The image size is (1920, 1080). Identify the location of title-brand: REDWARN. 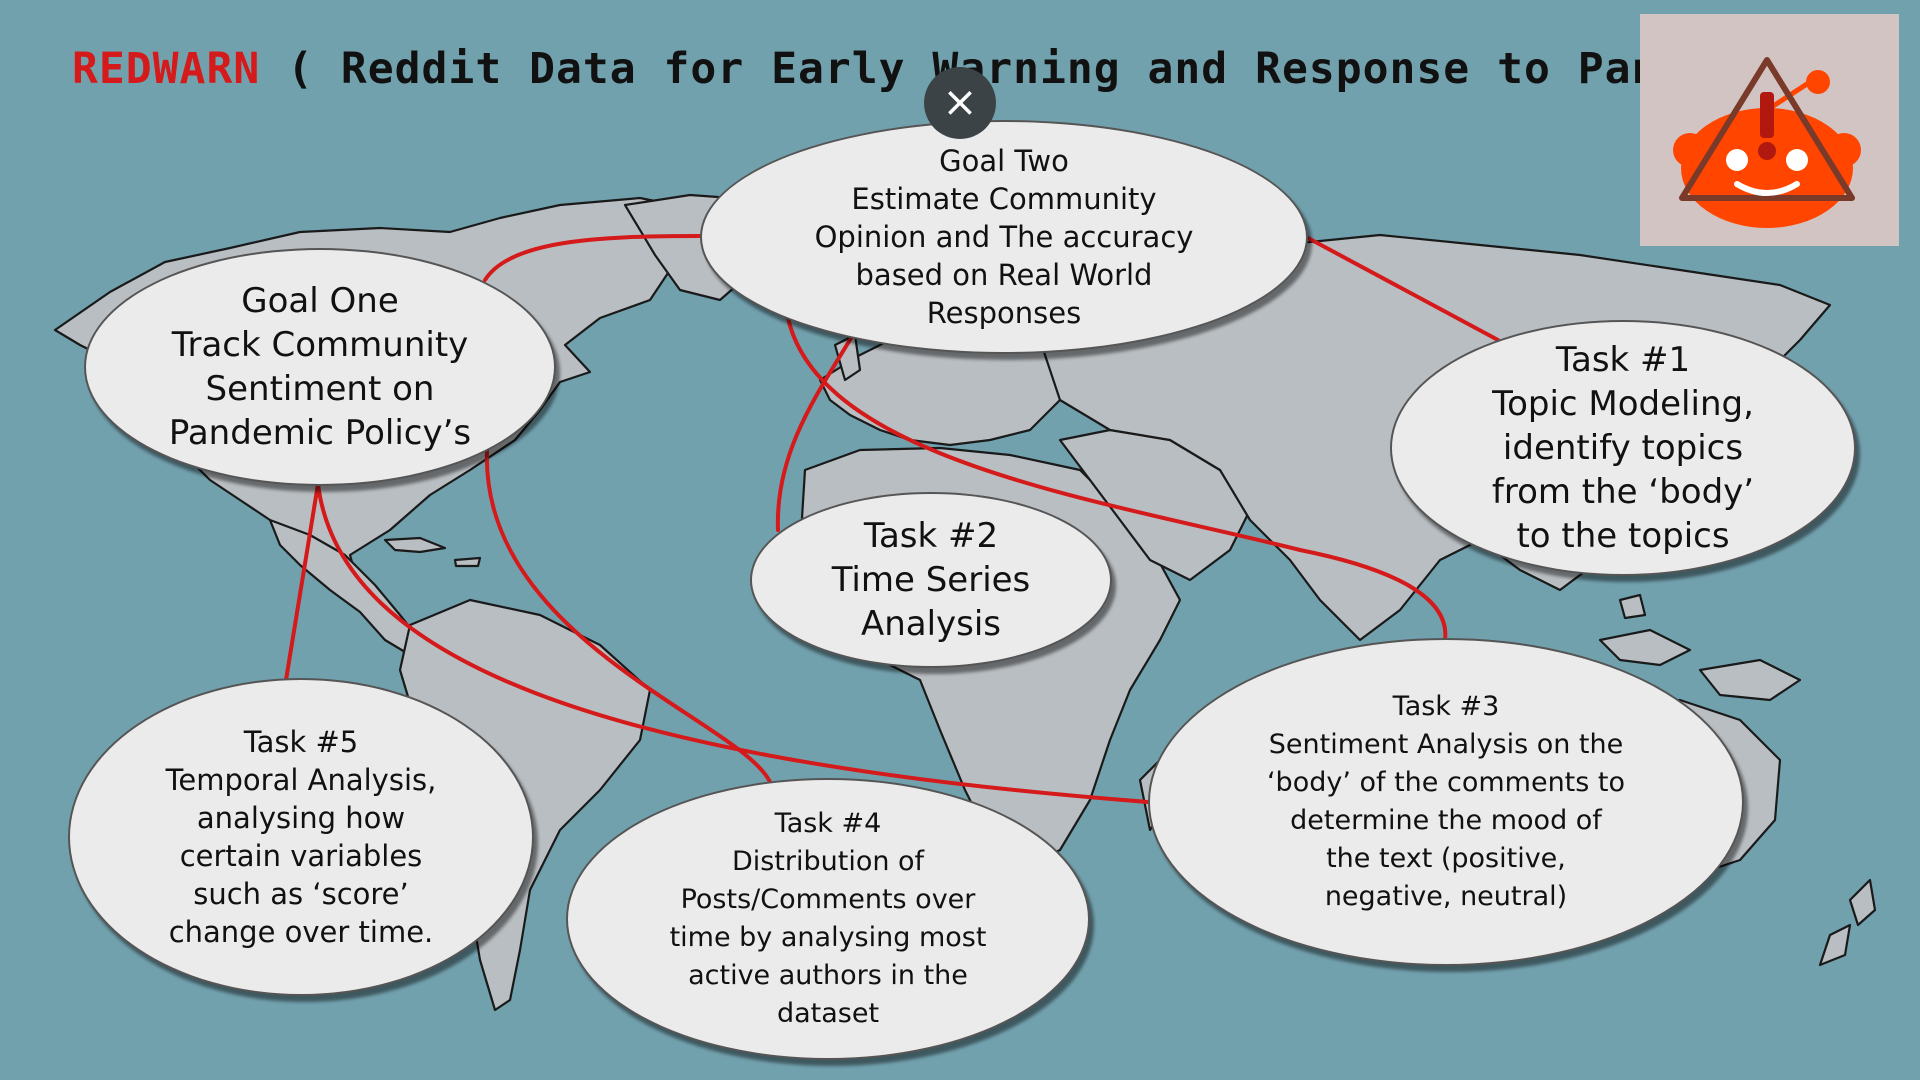
(166, 69).